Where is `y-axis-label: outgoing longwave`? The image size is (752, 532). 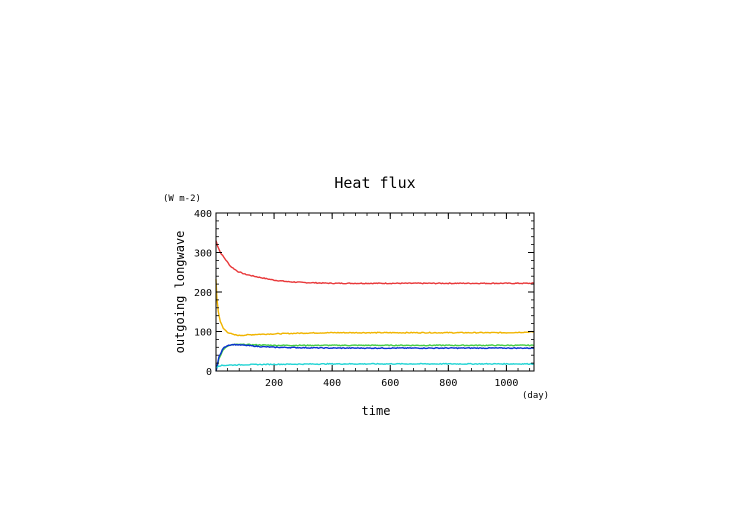 y-axis-label: outgoing longwave is located at coordinates (180, 292).